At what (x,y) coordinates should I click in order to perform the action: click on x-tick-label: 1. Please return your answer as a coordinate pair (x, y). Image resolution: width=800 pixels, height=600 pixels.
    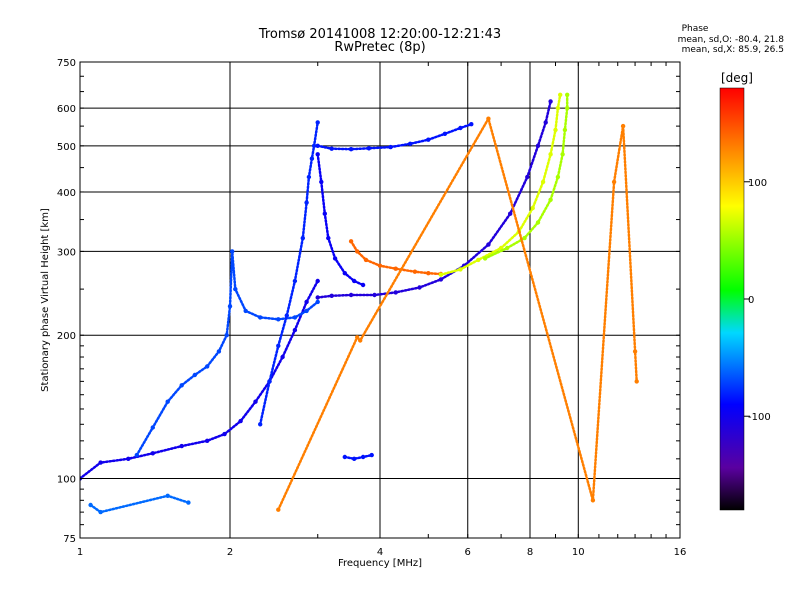
    Looking at the image, I should click on (80, 552).